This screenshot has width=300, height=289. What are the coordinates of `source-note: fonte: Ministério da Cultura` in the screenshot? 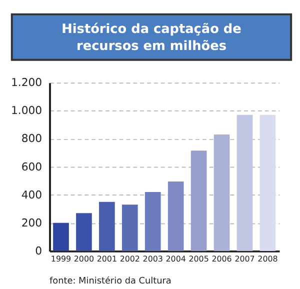 It's located at (111, 281).